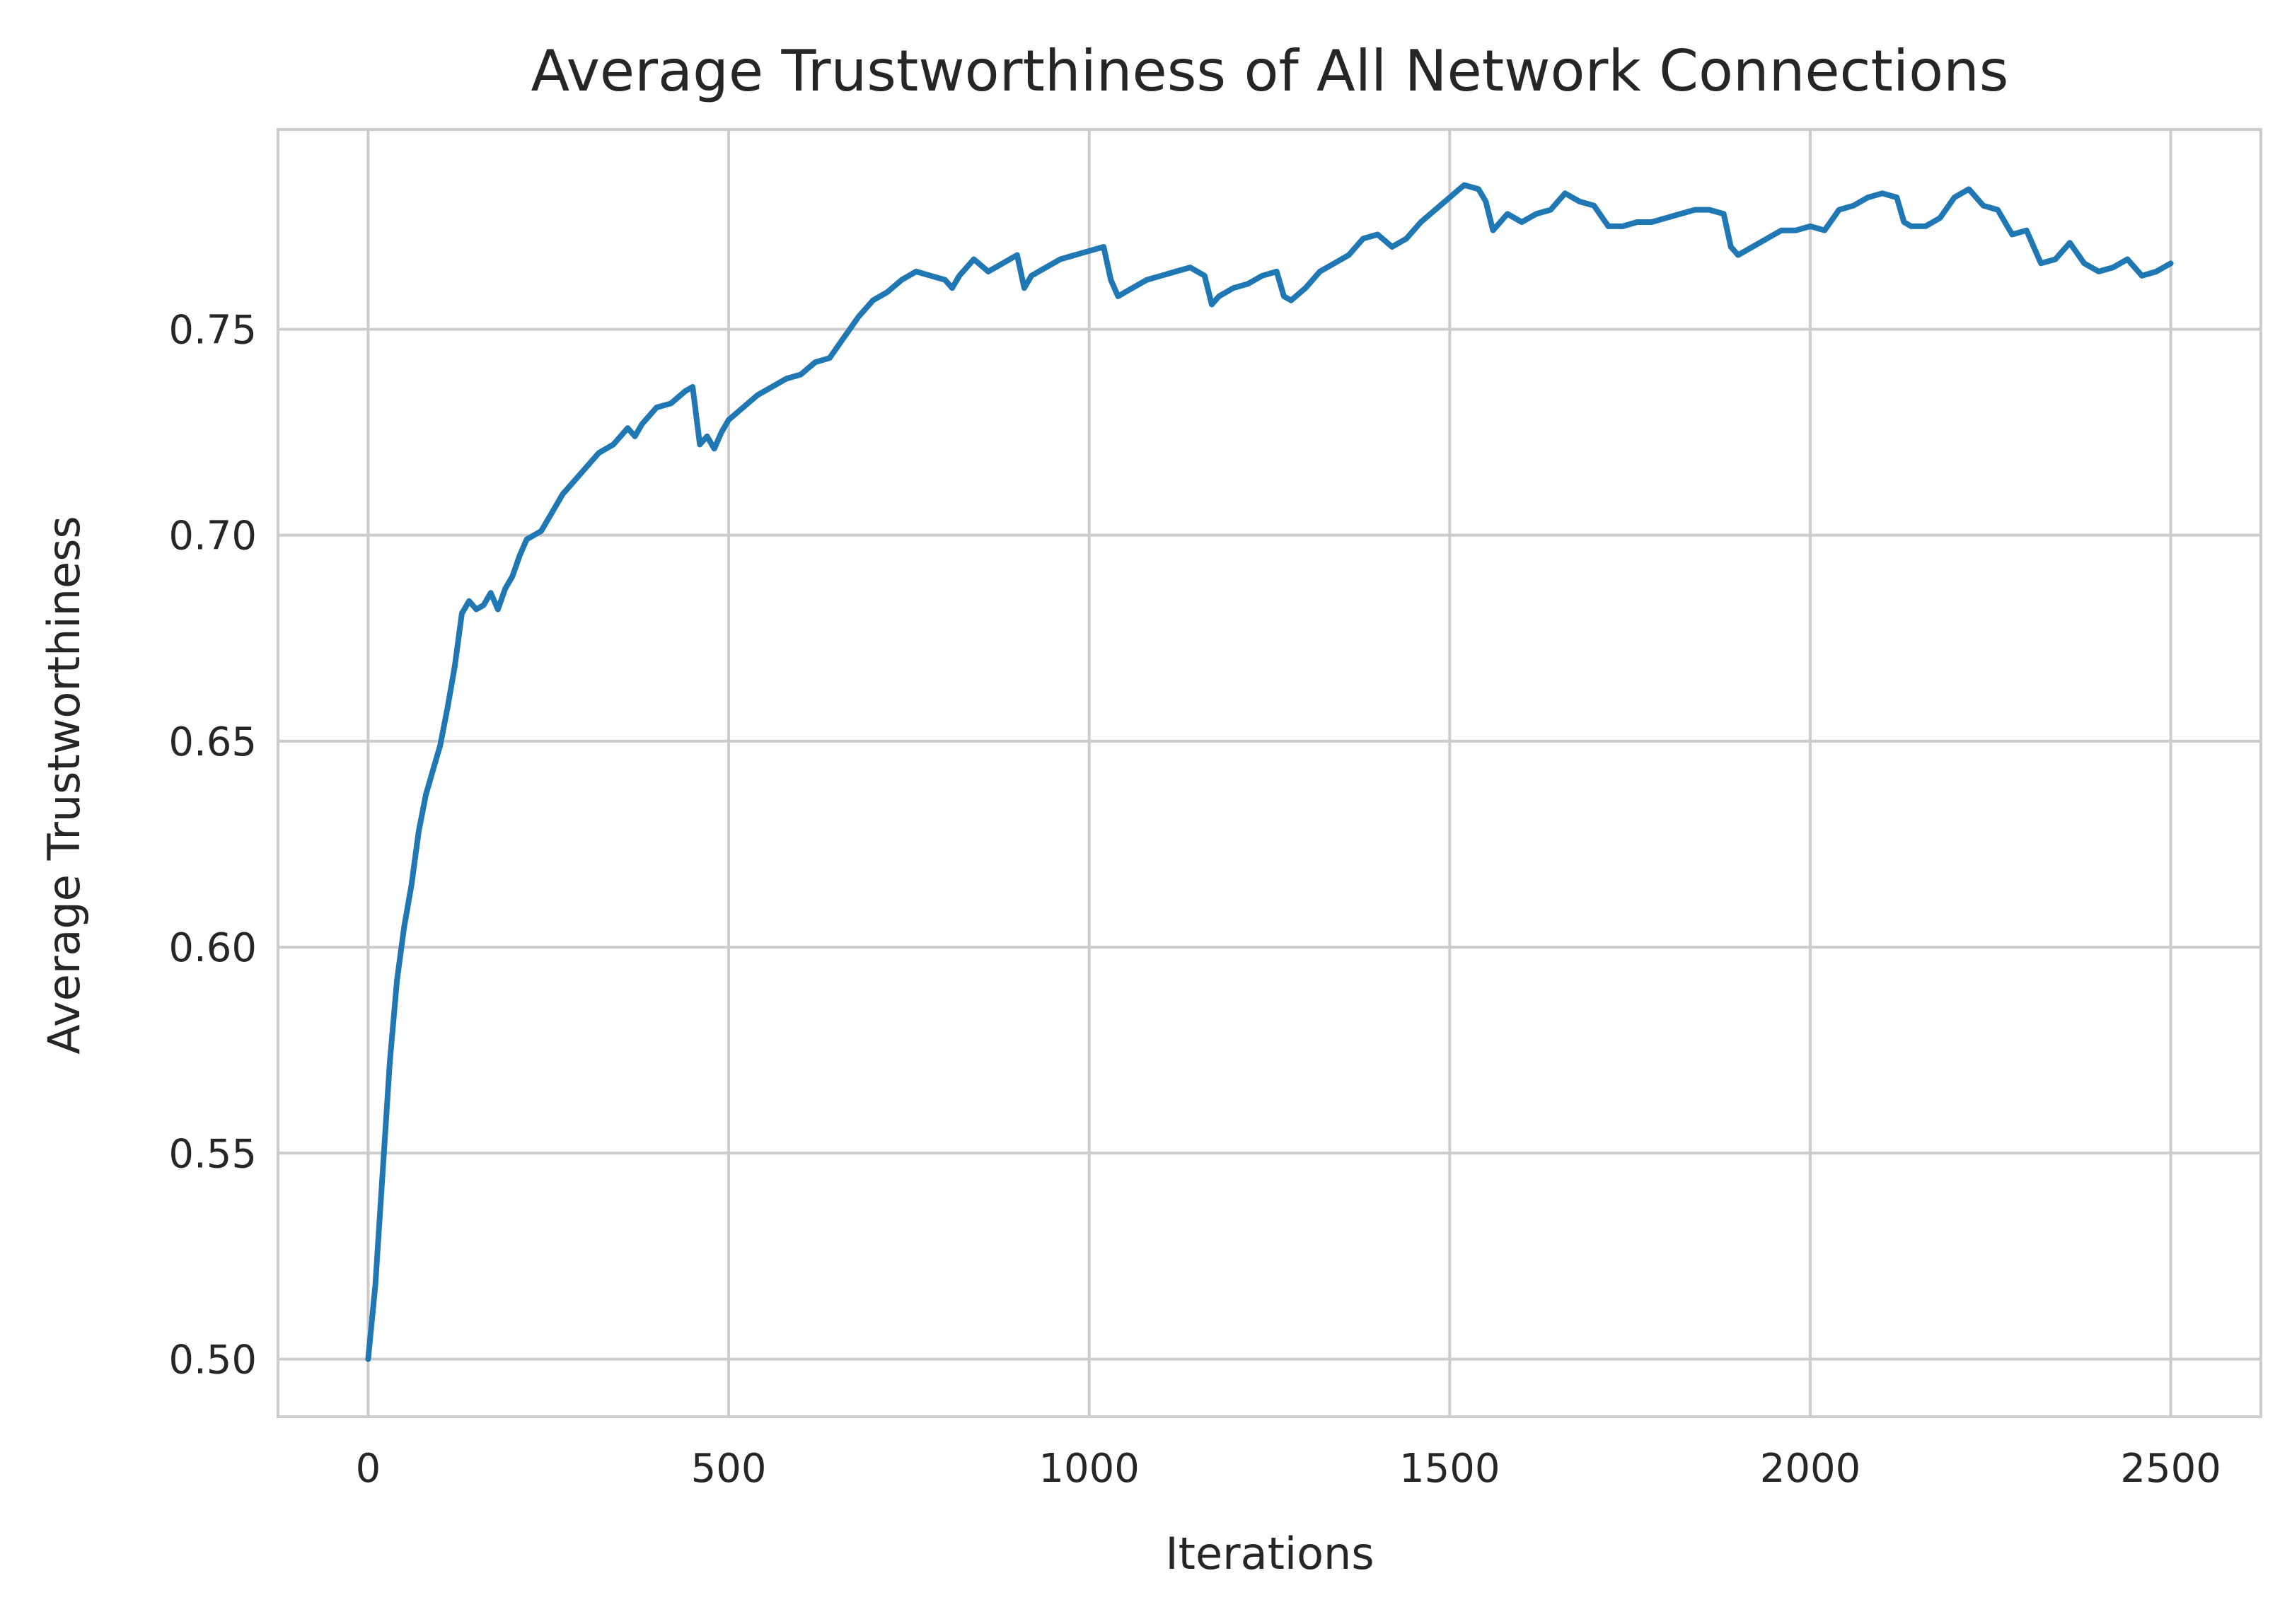  What do you see at coordinates (212, 845) in the screenshot?
I see `y-tick-labels: 0.50 0.55 0.60 0.65 0.70 0.75` at bounding box center [212, 845].